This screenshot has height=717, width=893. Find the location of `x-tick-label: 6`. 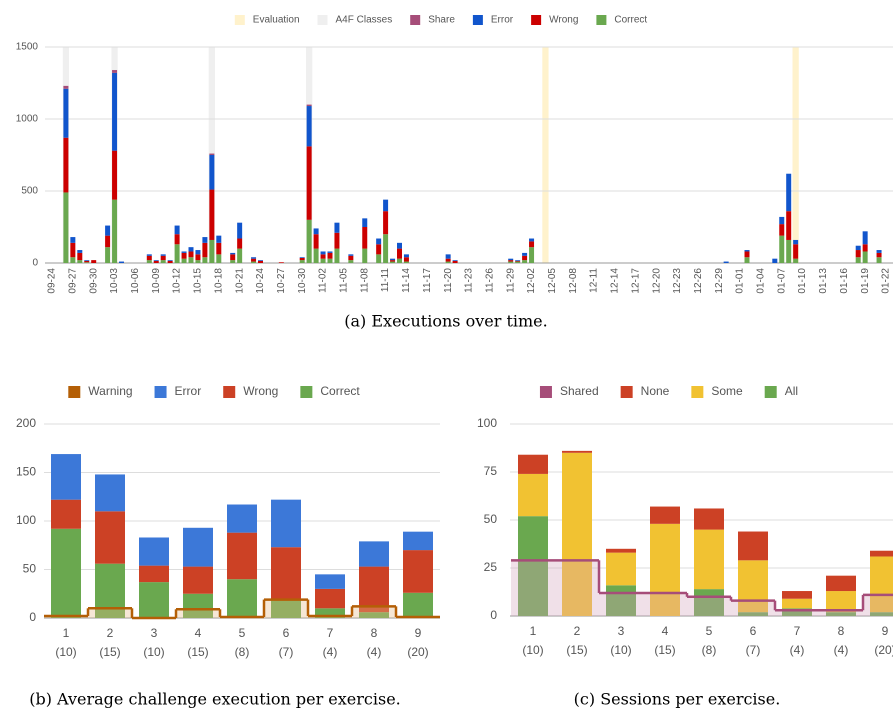

x-tick-label: 6 is located at coordinates (286, 633).